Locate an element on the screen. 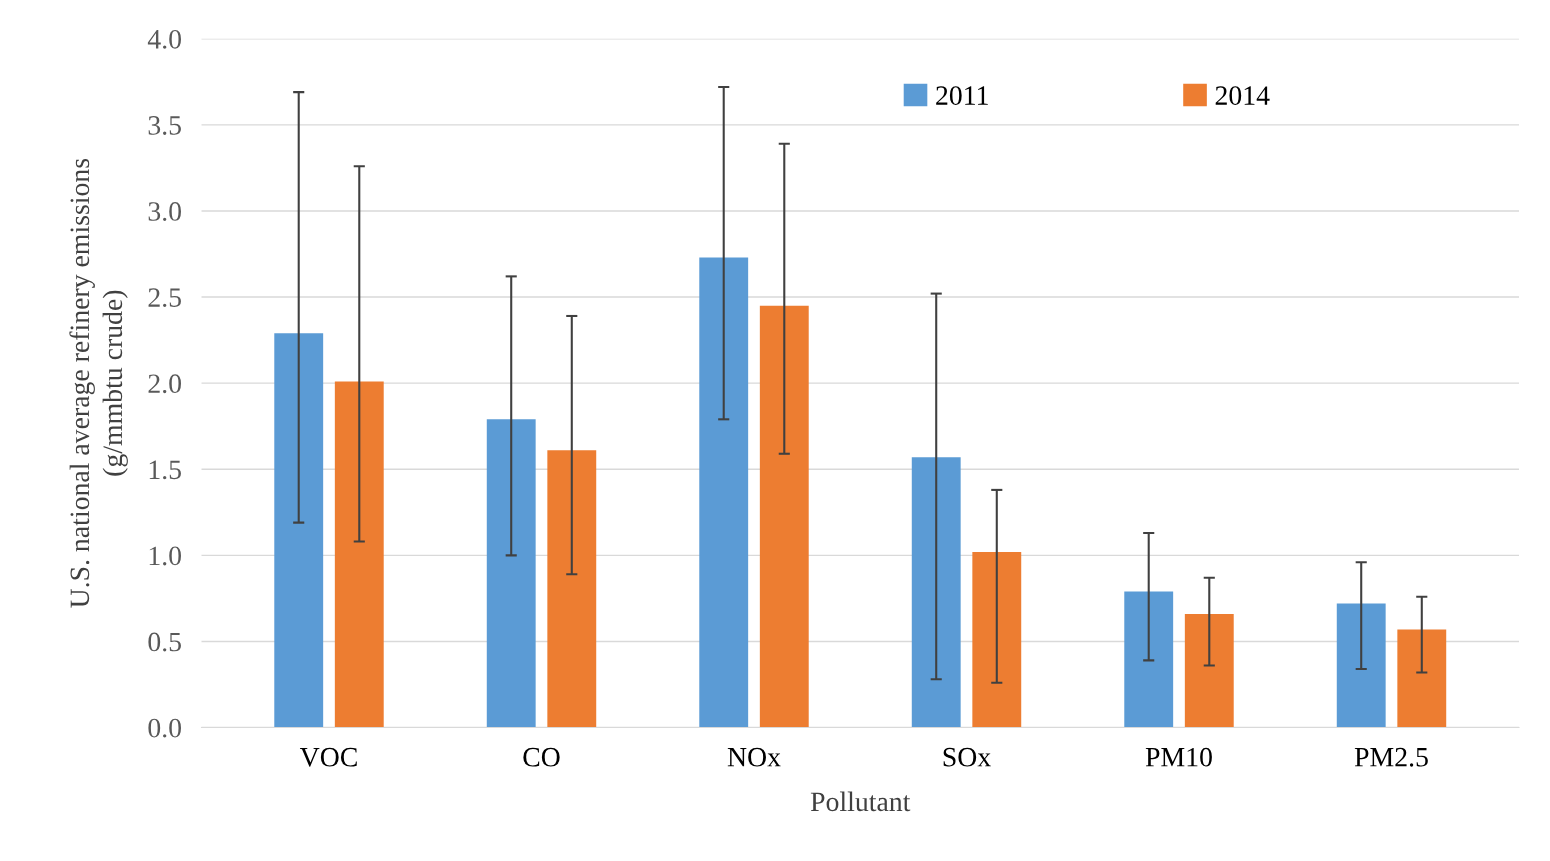  x-axis-title: Pollutant is located at coordinates (860, 801).